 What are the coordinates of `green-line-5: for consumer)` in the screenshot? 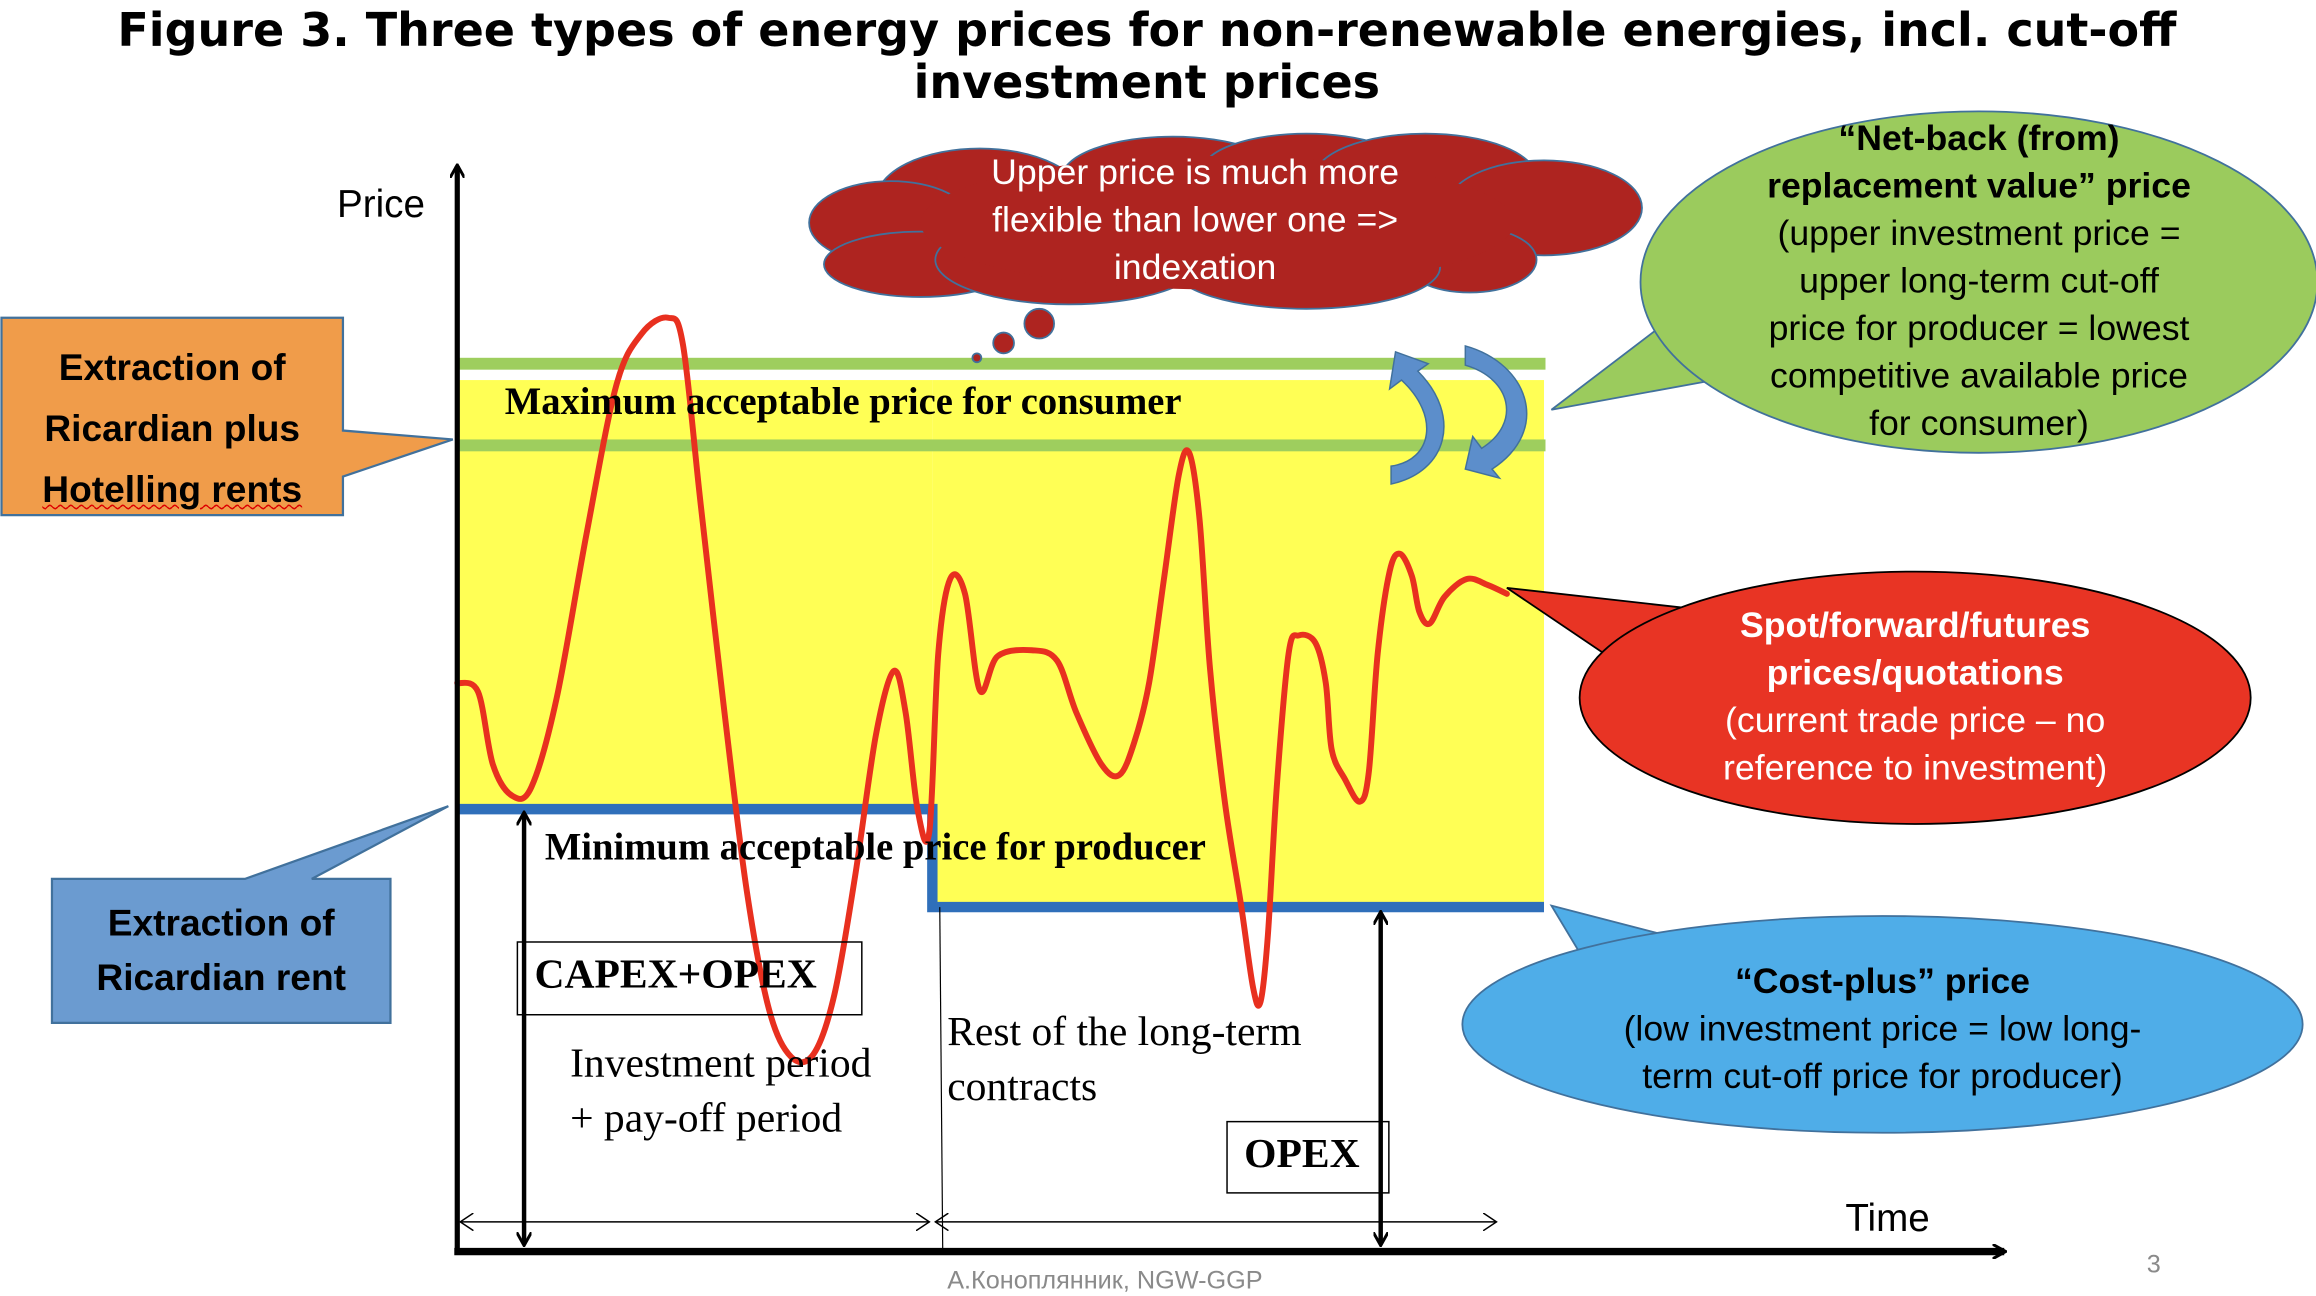 It's located at (1979, 423).